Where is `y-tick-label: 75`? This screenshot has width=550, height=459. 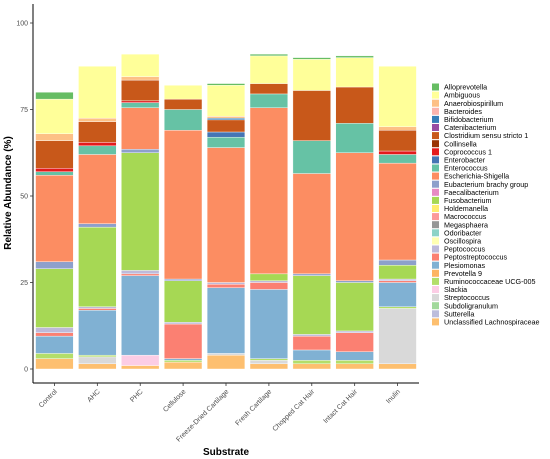 y-tick-label: 75 is located at coordinates (24, 110).